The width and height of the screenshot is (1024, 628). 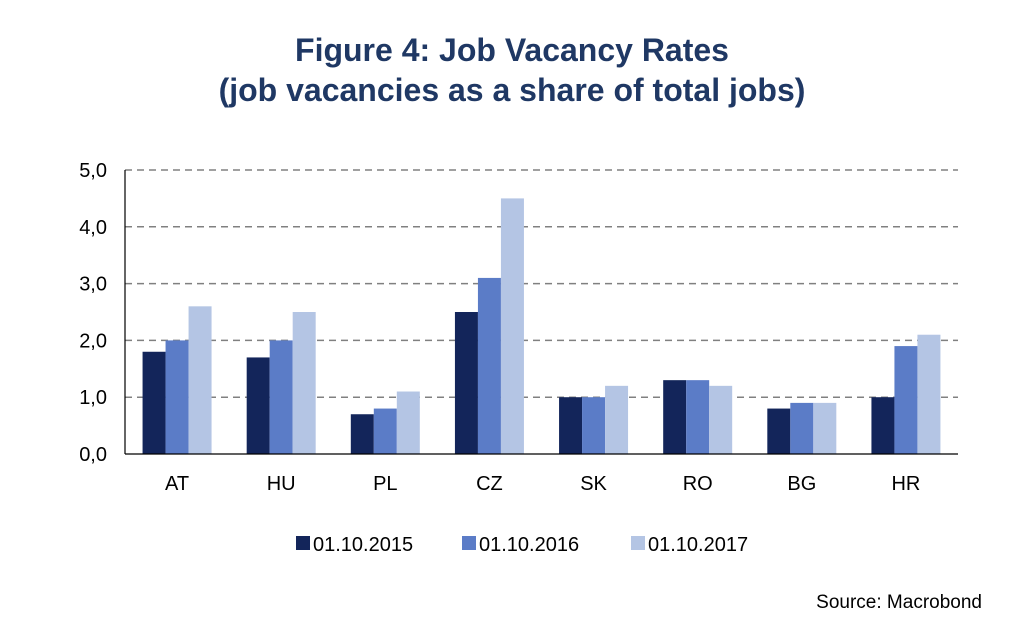 I want to click on x-tick-label: SK, so click(x=593, y=484).